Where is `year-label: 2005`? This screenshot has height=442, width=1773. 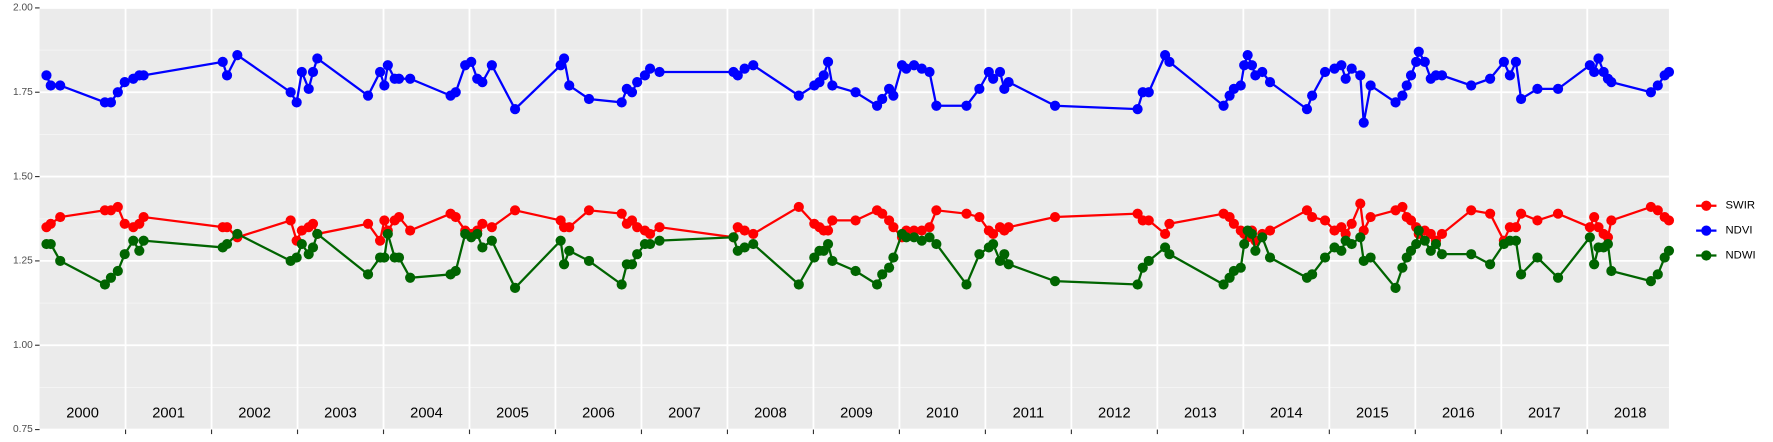 year-label: 2005 is located at coordinates (512, 414).